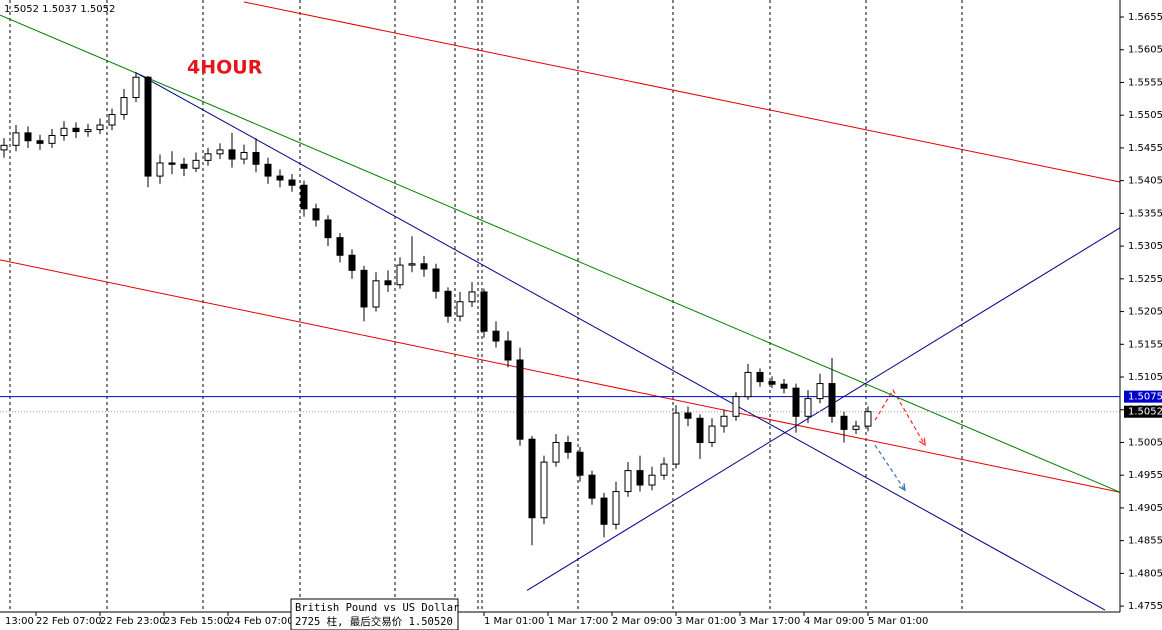 The image size is (1162, 630). What do you see at coordinates (59, 9) in the screenshot?
I see `ohlc-header: 1.5052 1.5037 1.5052` at bounding box center [59, 9].